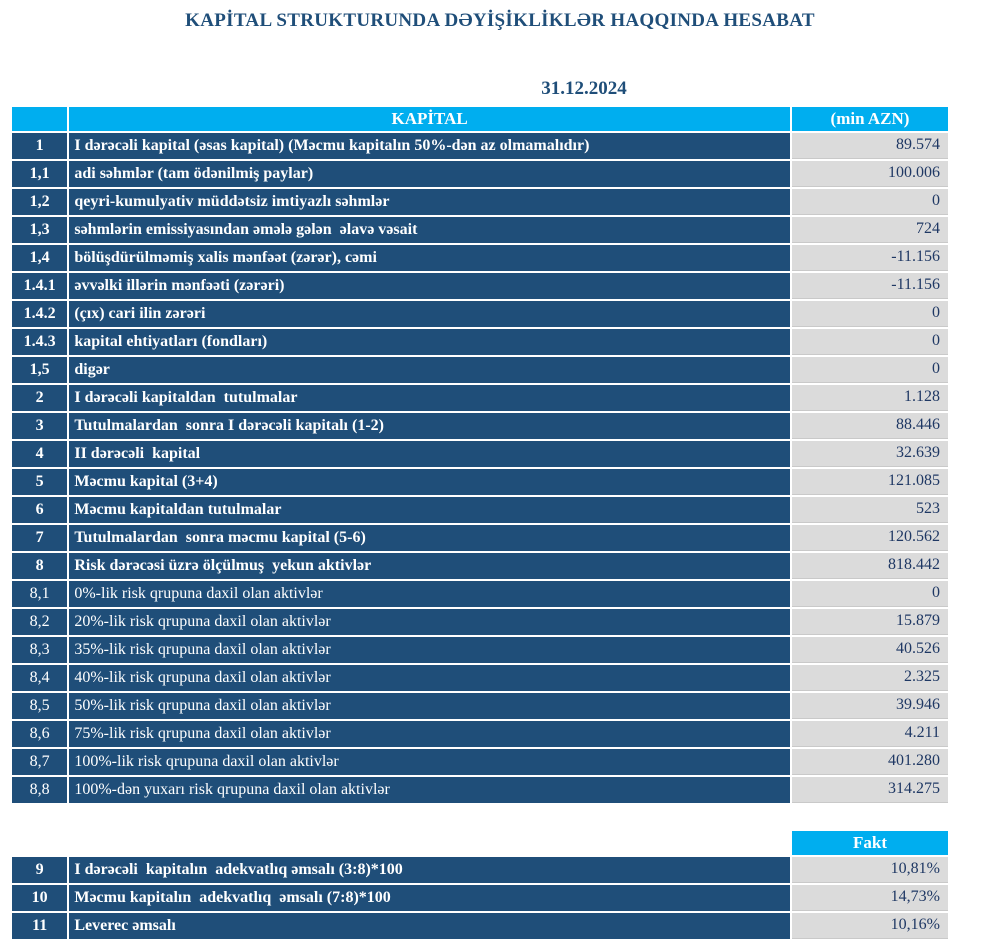 The image size is (1000, 941). I want to click on row-value: 818.442, so click(869, 566).